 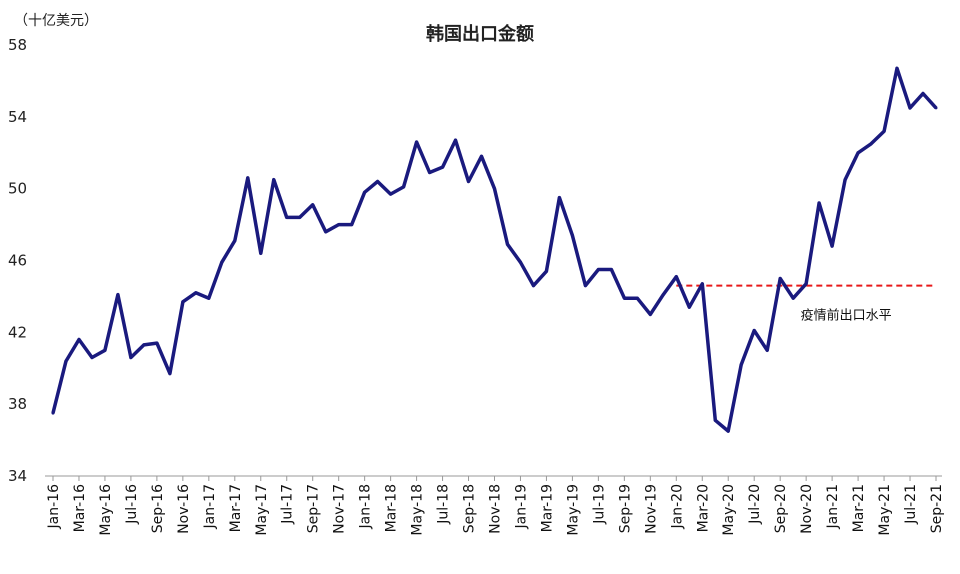 I want to click on reference-line-group: 疫情前出口水平, so click(x=806, y=304).